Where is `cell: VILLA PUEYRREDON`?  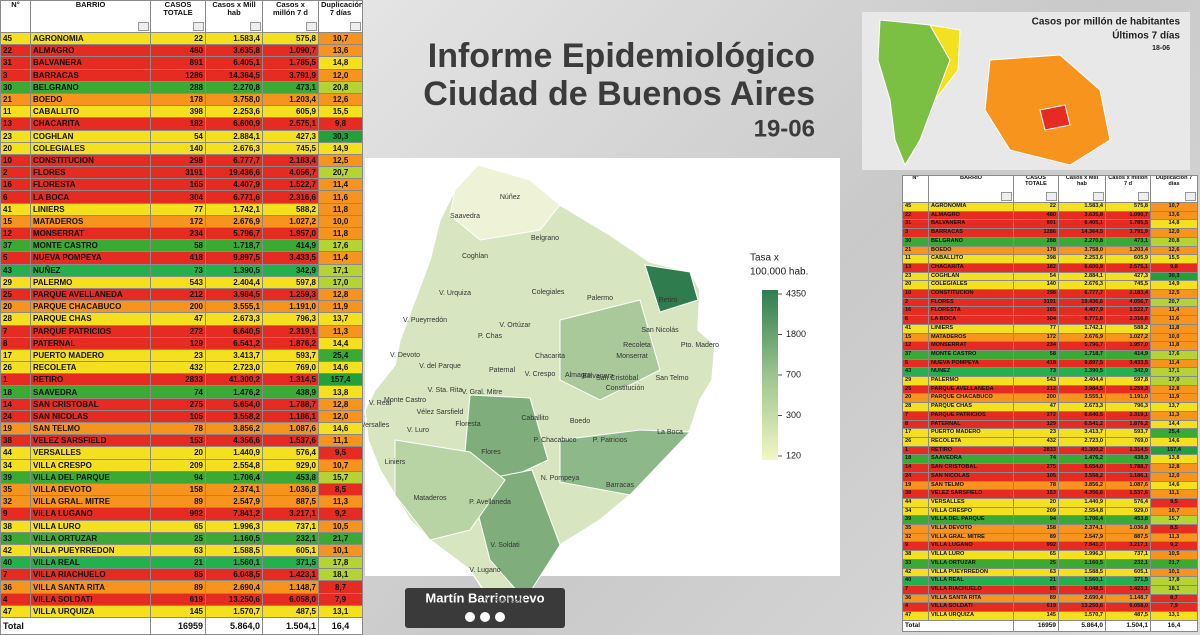 cell: VILLA PUEYRREDON is located at coordinates (90, 550).